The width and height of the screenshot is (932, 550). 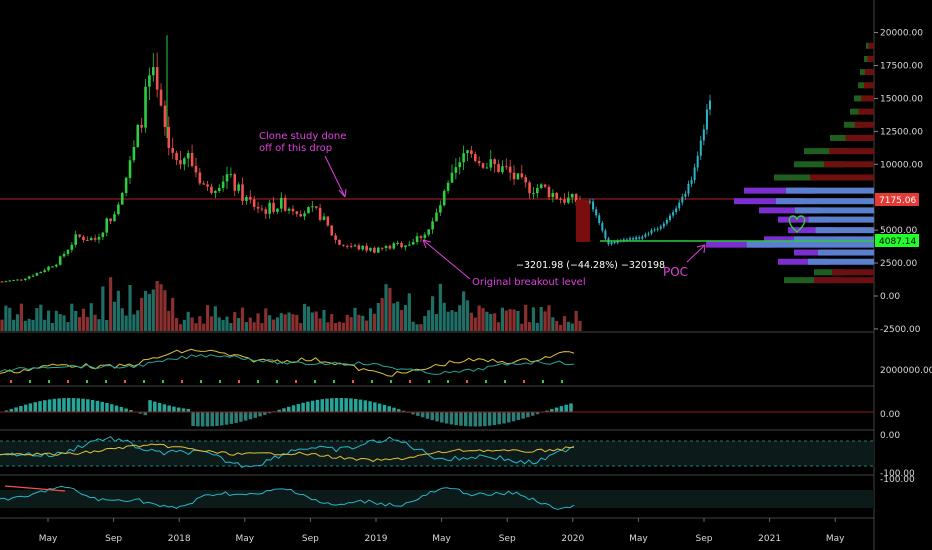 I want to click on pane3-band, so click(x=437, y=453).